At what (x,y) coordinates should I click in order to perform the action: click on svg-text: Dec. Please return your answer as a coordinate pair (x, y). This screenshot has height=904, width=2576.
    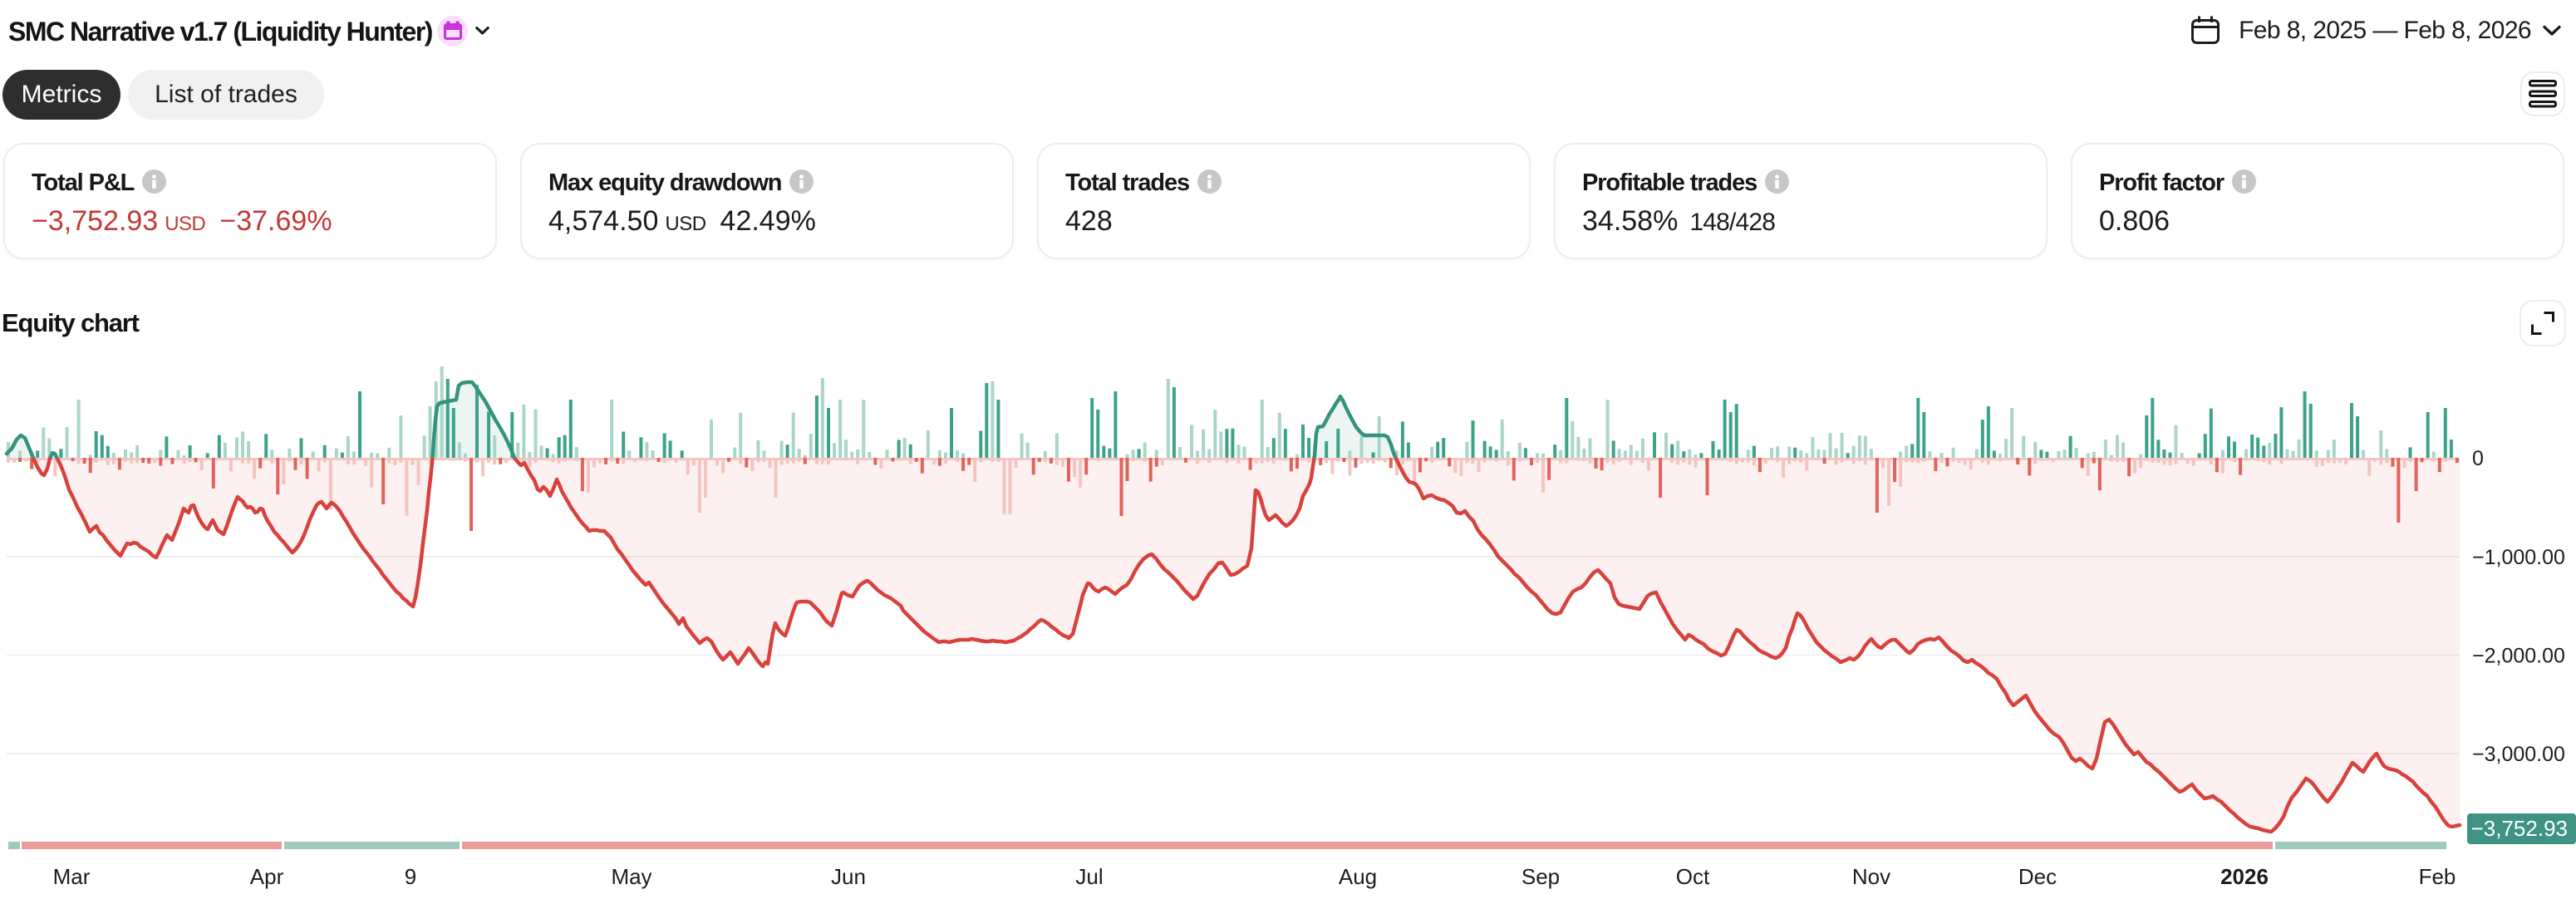
    Looking at the image, I should click on (2037, 876).